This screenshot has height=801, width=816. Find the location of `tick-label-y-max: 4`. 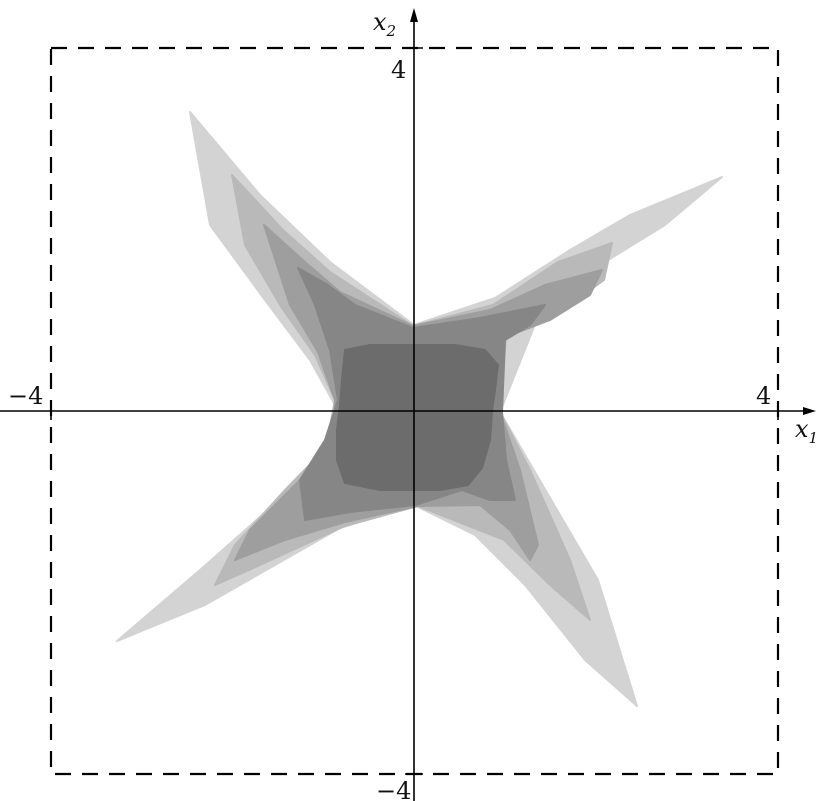

tick-label-y-max: 4 is located at coordinates (398, 70).